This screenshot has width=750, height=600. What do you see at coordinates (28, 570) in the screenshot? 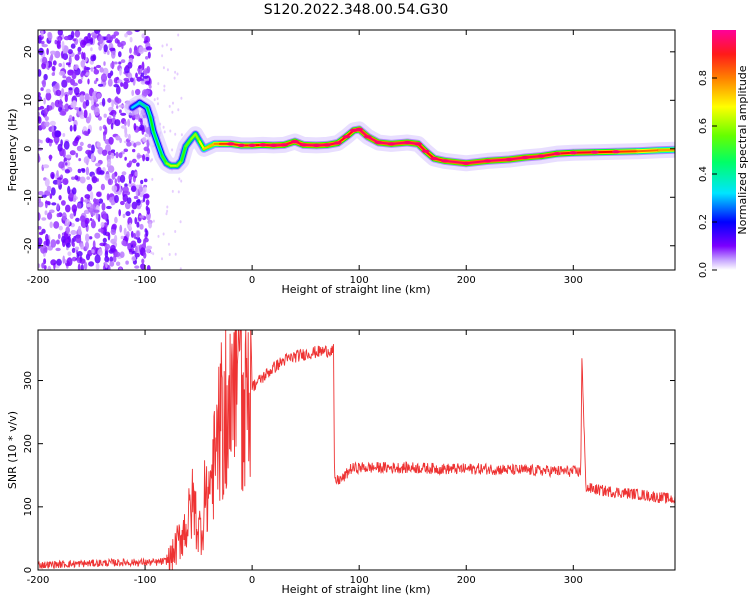
I see `y-tick-label: 0` at bounding box center [28, 570].